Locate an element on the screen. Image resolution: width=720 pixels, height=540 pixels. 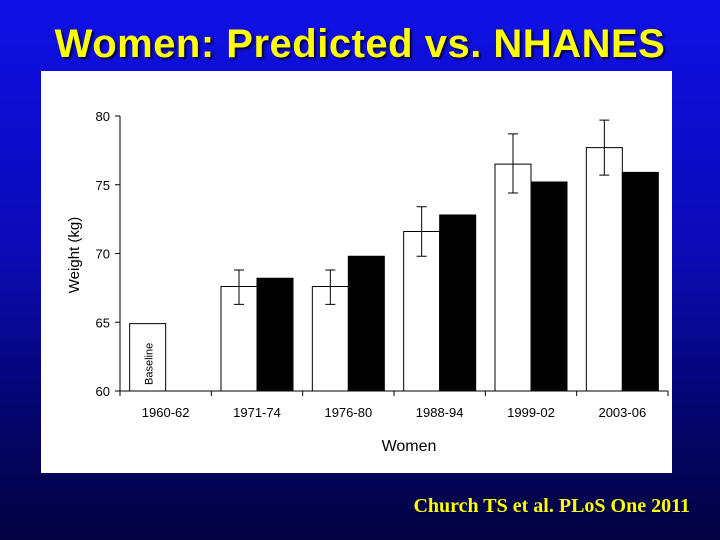
x-tick-label: 1976-80 is located at coordinates (348, 412).